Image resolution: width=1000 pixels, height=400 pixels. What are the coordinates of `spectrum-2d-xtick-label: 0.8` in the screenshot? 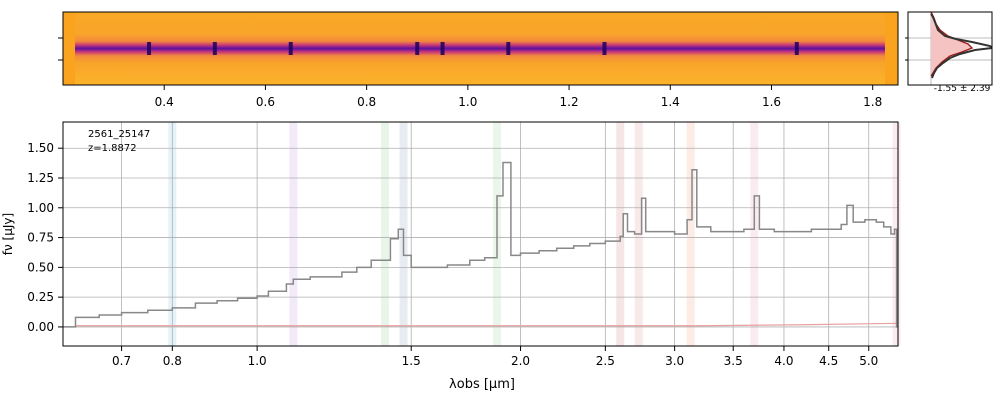 It's located at (366, 102).